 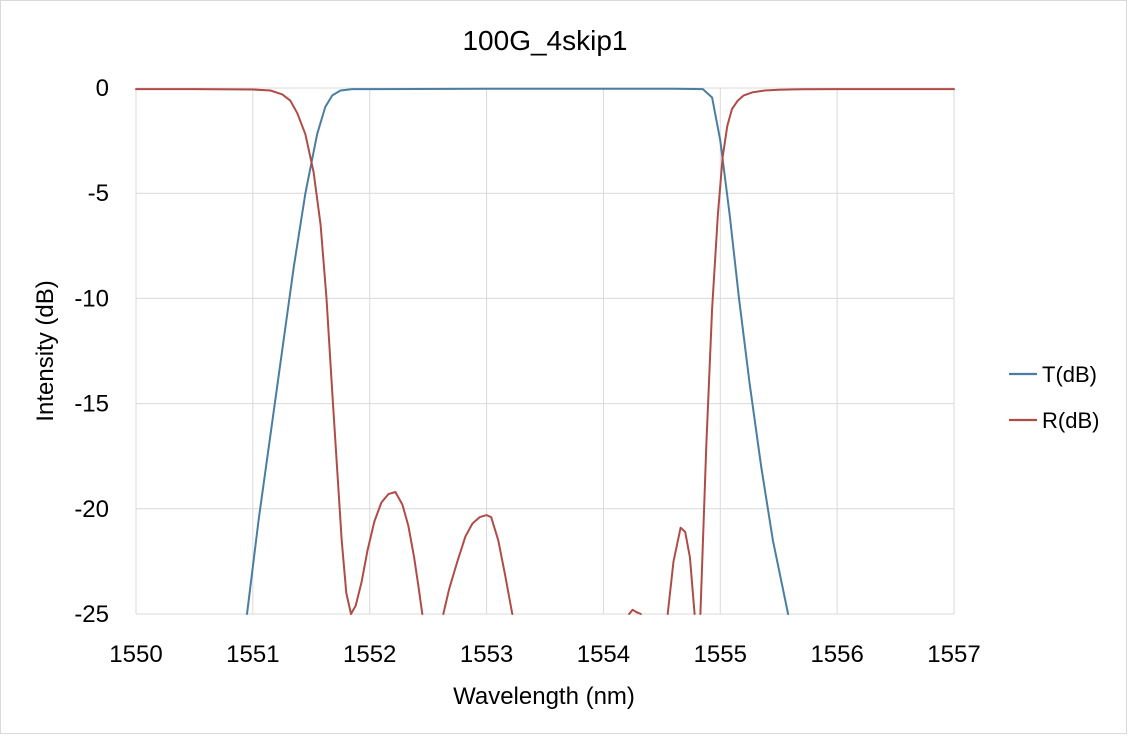 I want to click on x-tick-label: 1550, so click(x=135, y=654).